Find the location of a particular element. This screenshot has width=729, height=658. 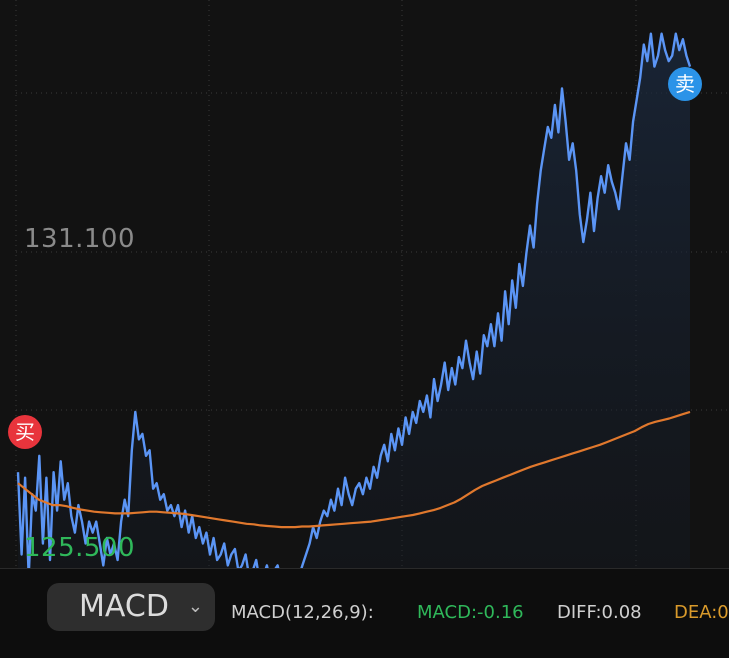

indicator-selector-label: MACD is located at coordinates (124, 606).